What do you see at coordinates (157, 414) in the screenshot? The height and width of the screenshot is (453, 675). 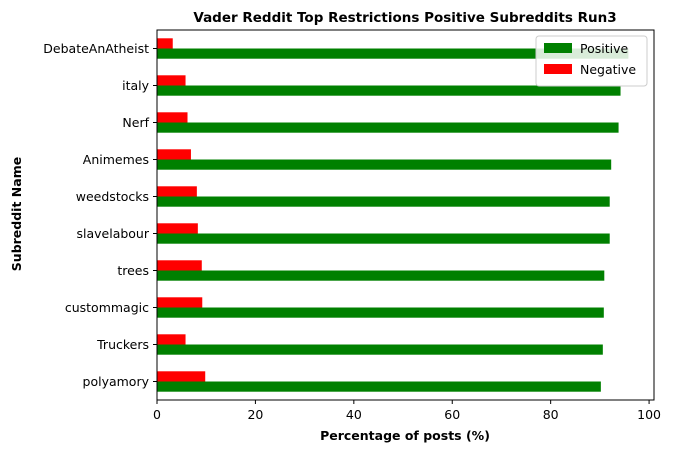 I see `x-tick-label-0: 0` at bounding box center [157, 414].